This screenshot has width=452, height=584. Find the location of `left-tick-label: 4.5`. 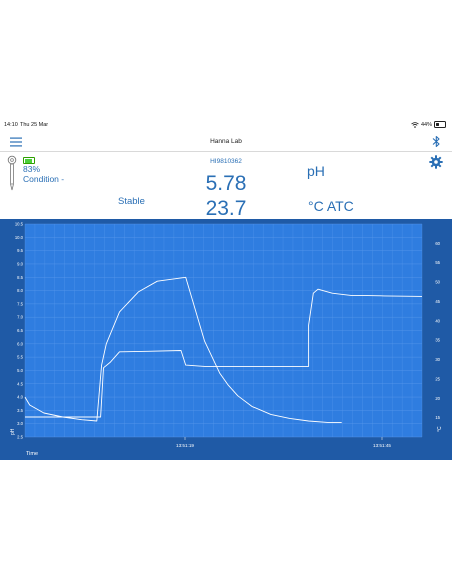

left-tick-label: 4.5 is located at coordinates (20, 383).